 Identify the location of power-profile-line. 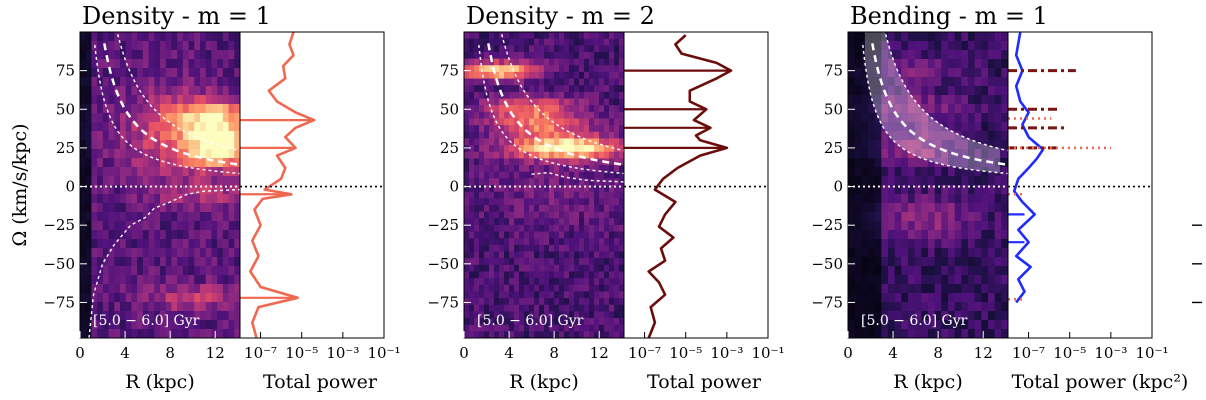
(1028, 167).